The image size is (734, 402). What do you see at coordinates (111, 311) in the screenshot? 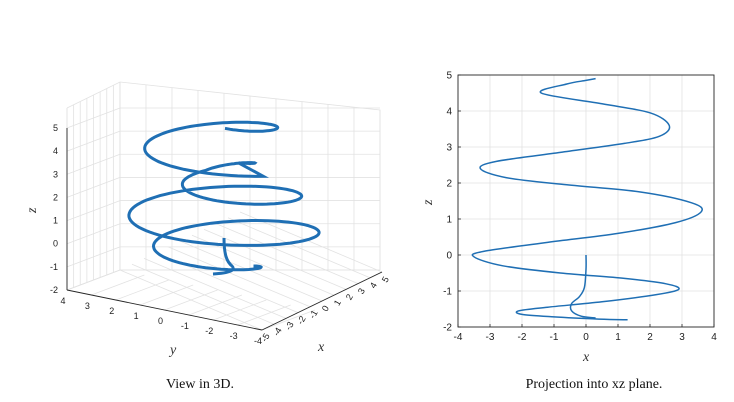
I see `y-tick-label-3d: 2` at bounding box center [111, 311].